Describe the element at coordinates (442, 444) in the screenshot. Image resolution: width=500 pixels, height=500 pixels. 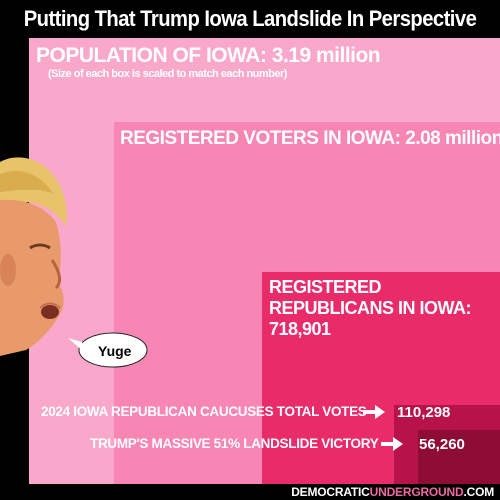
I see `trump-victory-value: 56,260` at that location.